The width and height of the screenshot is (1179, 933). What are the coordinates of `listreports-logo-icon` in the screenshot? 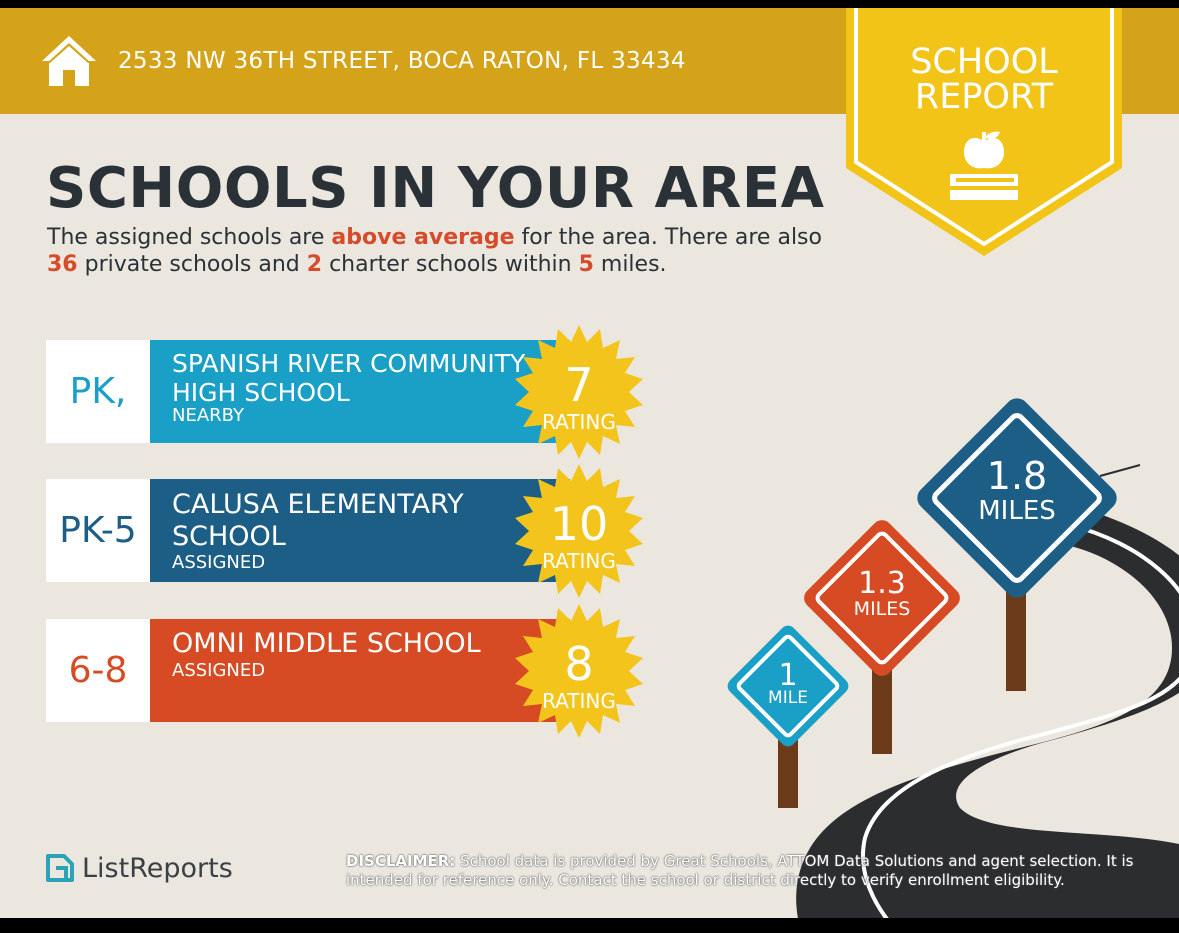 It's located at (60, 868).